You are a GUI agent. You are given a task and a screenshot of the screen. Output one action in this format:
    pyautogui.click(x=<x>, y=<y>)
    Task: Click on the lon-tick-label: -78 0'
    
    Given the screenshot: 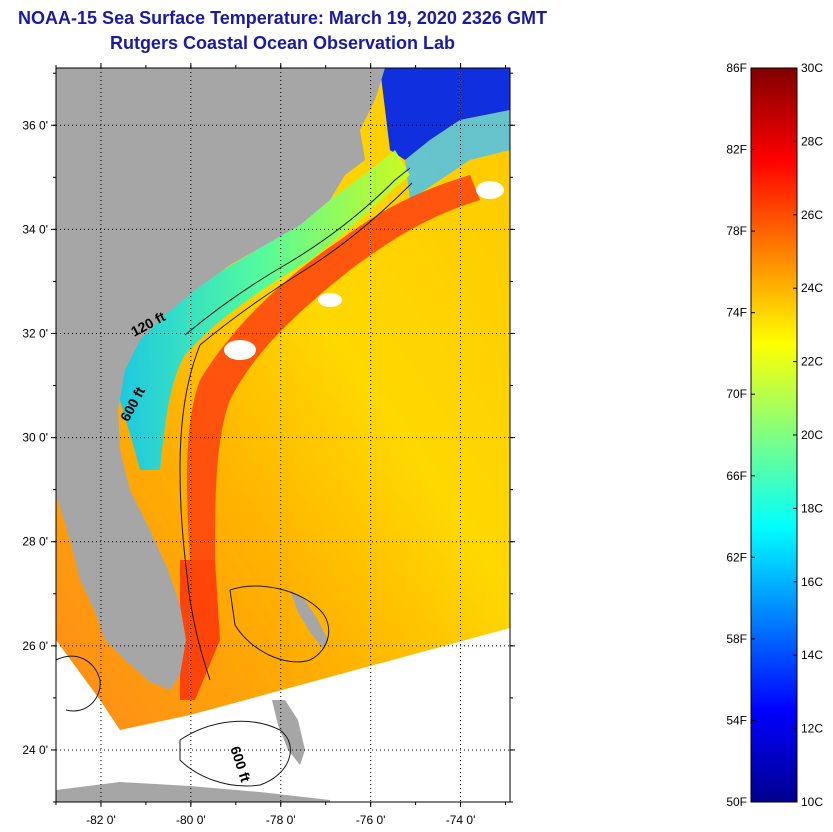 What is the action you would take?
    pyautogui.click(x=281, y=820)
    